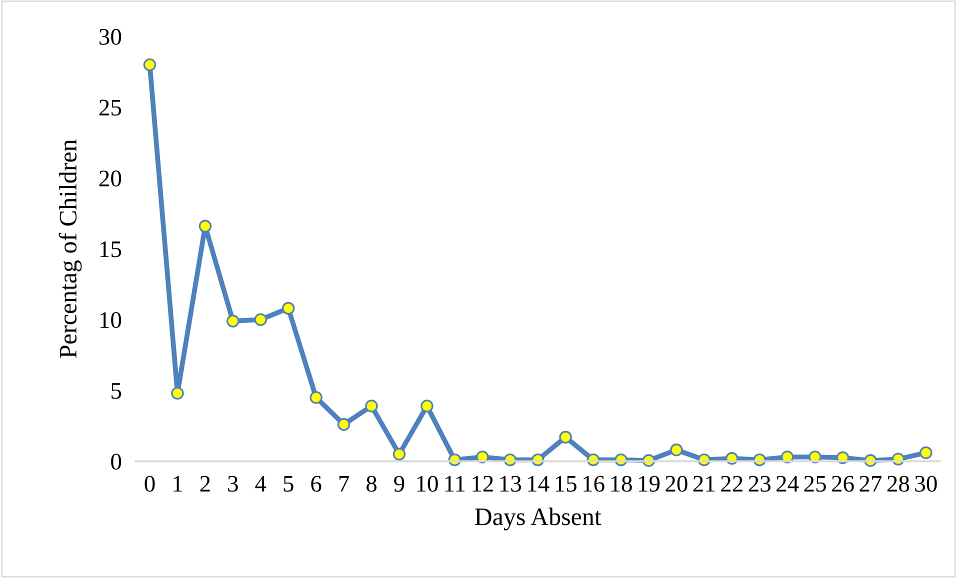 The height and width of the screenshot is (578, 957). I want to click on x-tick-label: 24, so click(787, 484).